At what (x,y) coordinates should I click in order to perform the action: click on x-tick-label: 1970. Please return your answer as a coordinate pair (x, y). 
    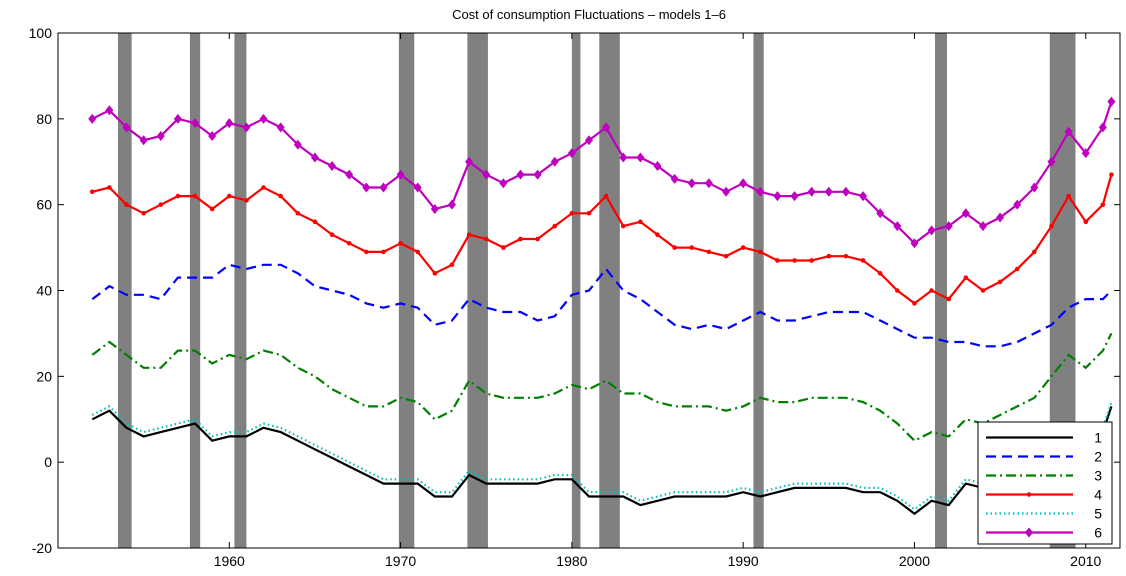
    Looking at the image, I should click on (400, 561).